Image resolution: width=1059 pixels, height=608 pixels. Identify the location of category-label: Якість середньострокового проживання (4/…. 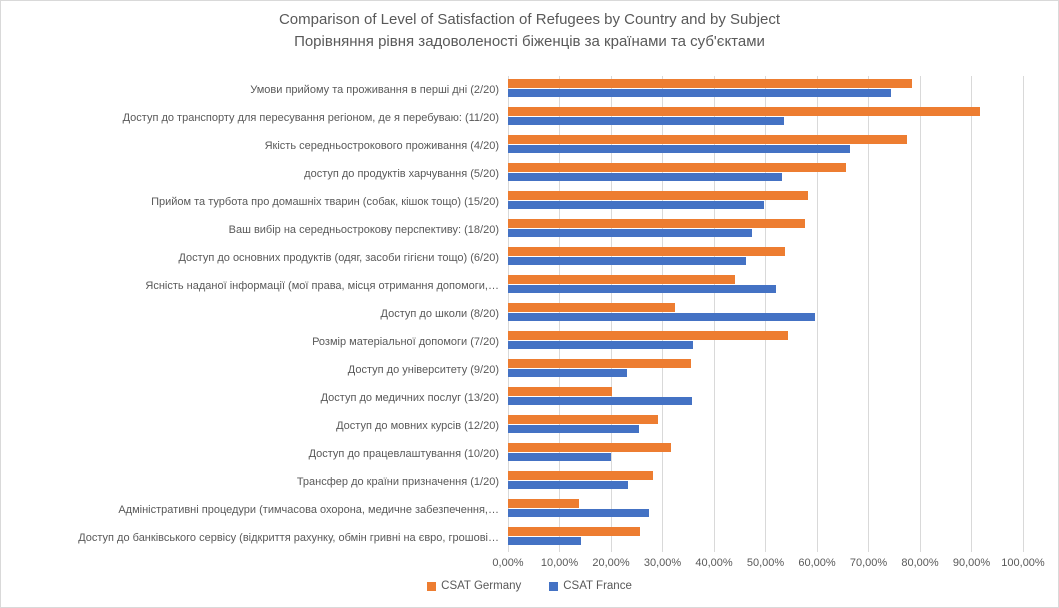
(381, 146).